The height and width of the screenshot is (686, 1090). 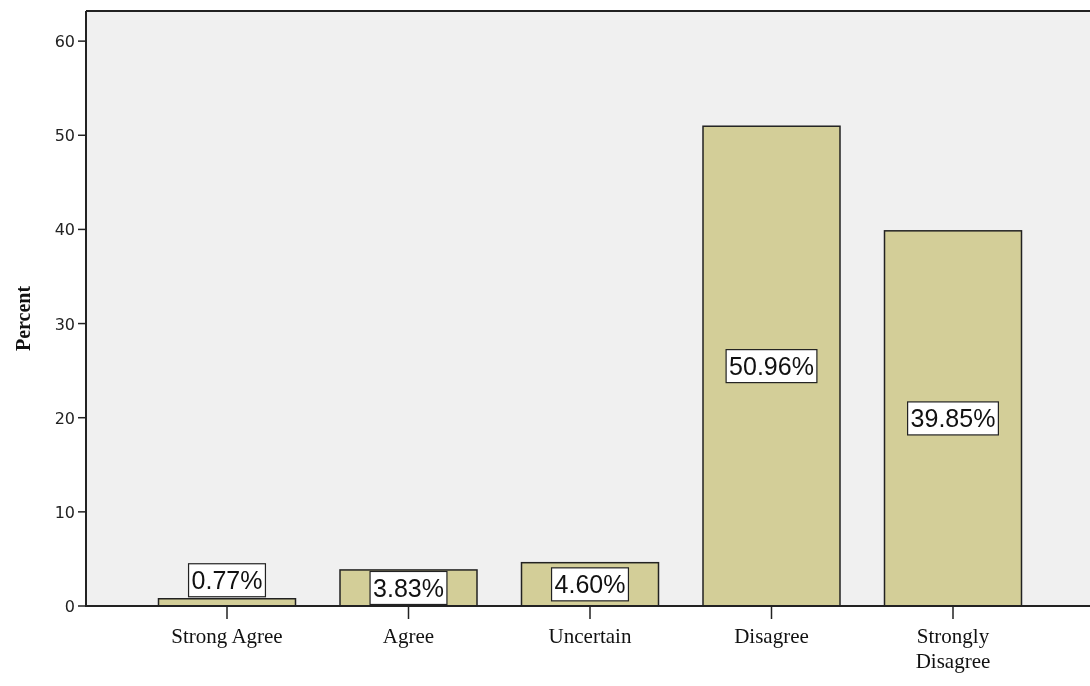 I want to click on y-tick-label: 30, so click(x=64, y=324).